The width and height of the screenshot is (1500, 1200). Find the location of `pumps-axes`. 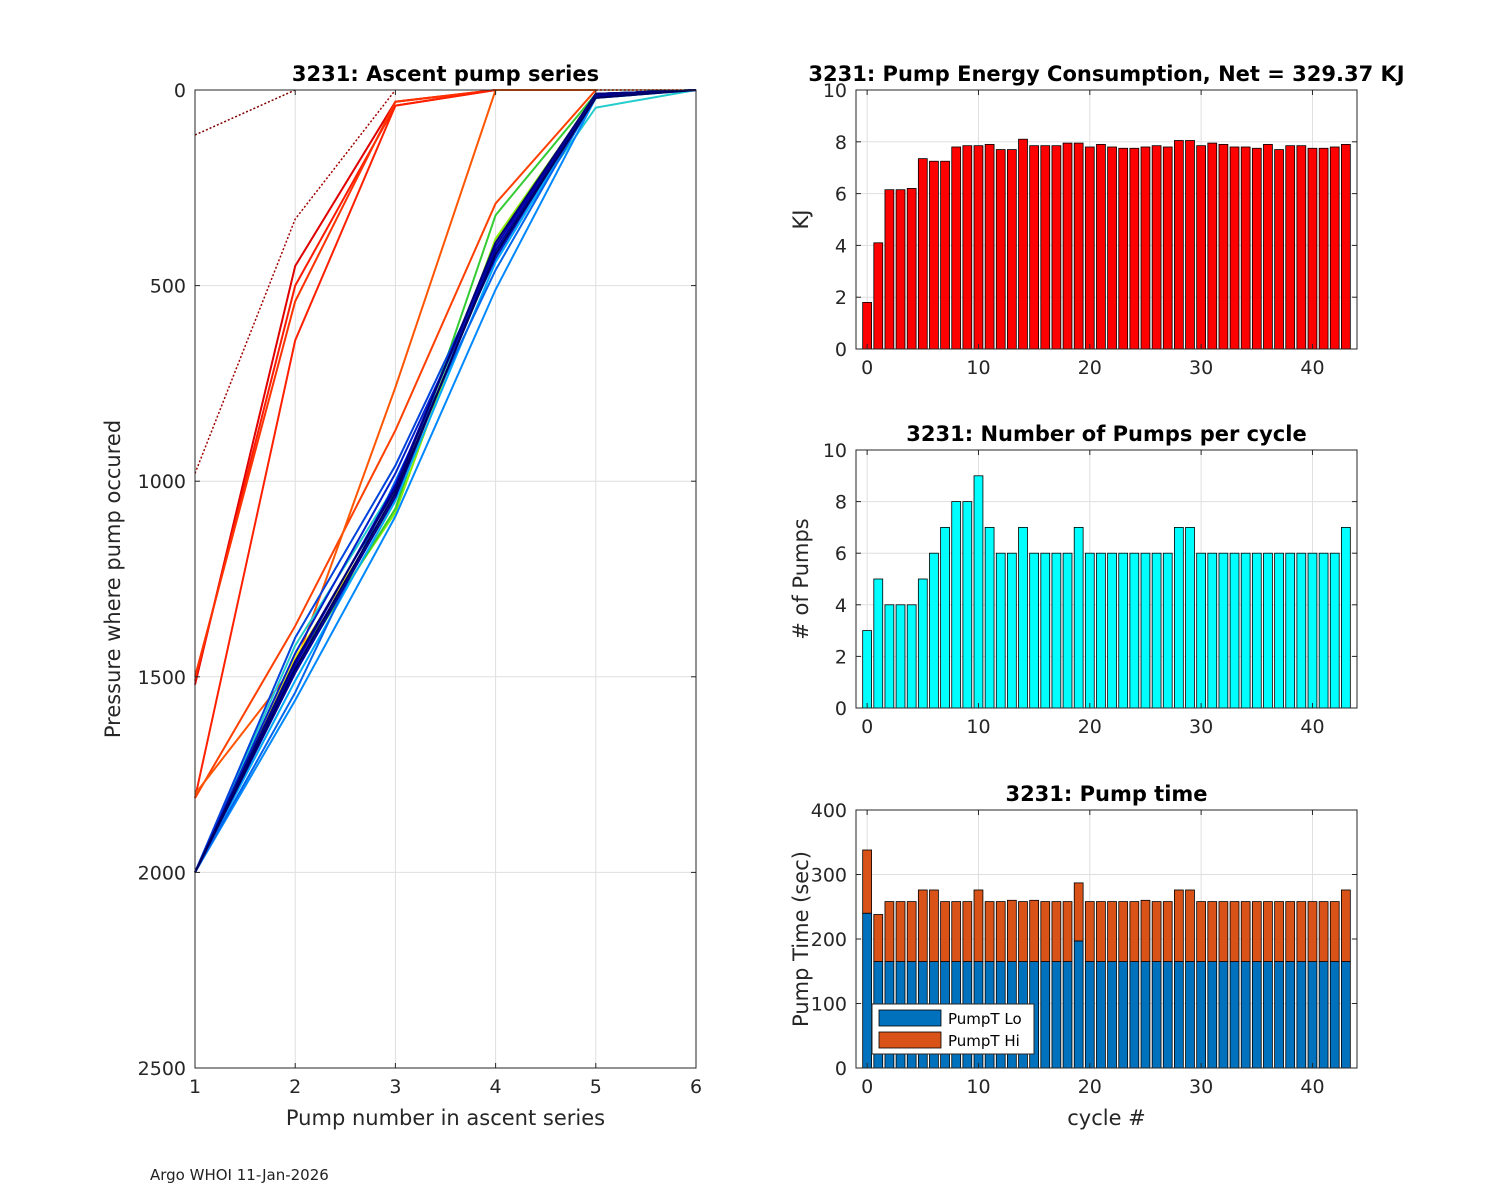

pumps-axes is located at coordinates (1106, 579).